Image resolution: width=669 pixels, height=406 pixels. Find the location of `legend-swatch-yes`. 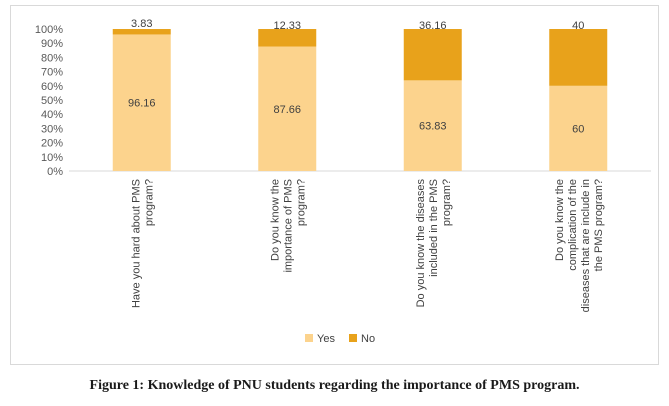

legend-swatch-yes is located at coordinates (309, 338).